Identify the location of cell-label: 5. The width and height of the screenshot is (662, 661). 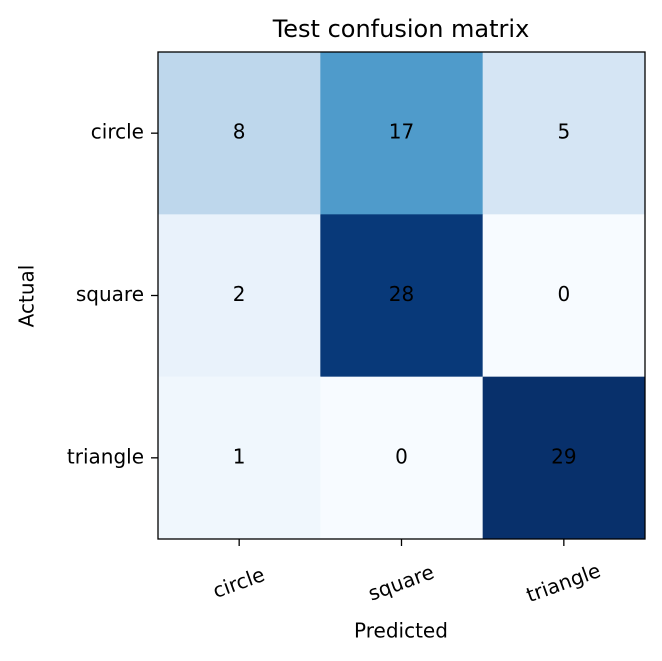
(563, 132).